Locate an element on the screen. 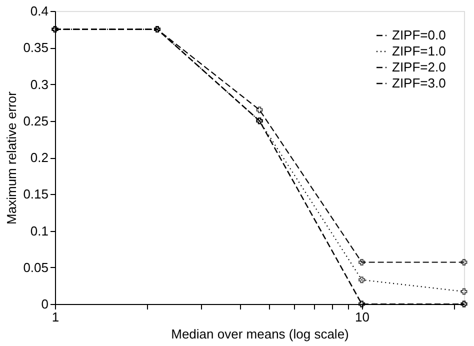  x-axis-title: Median over means (log scale) is located at coordinates (260, 334).